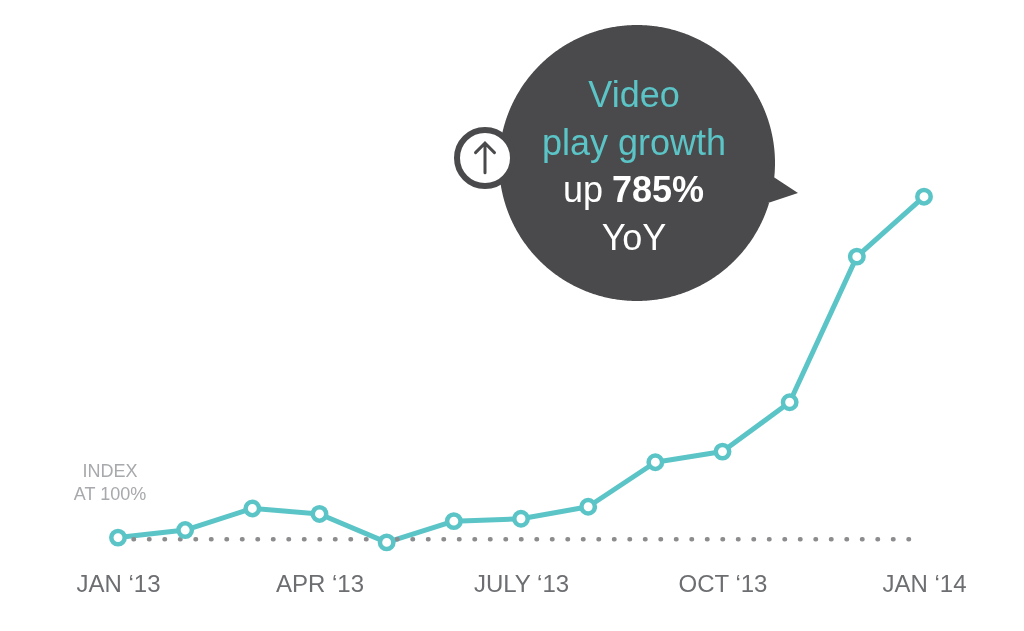 Image resolution: width=1024 pixels, height=631 pixels. Describe the element at coordinates (723, 583) in the screenshot. I see `x-tick-label: OCT ‘13` at that location.